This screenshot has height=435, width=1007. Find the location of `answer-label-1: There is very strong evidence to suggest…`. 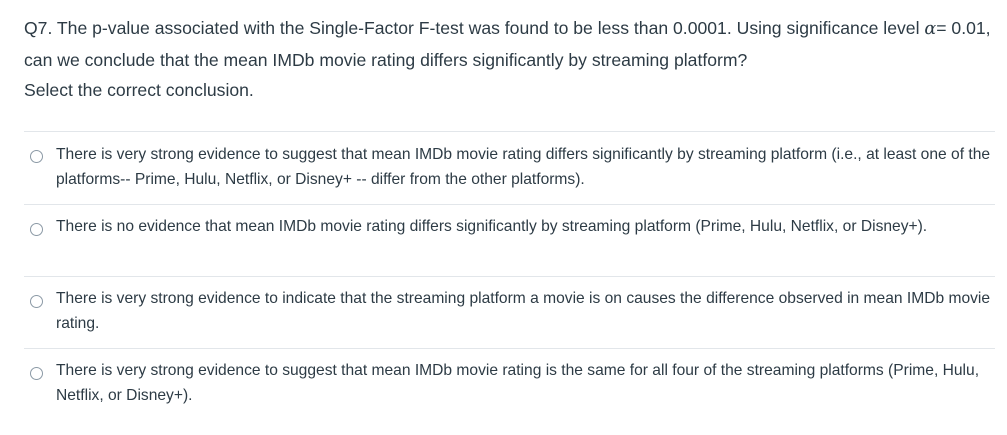

answer-label-1: There is very strong evidence to suggest… is located at coordinates (523, 167).